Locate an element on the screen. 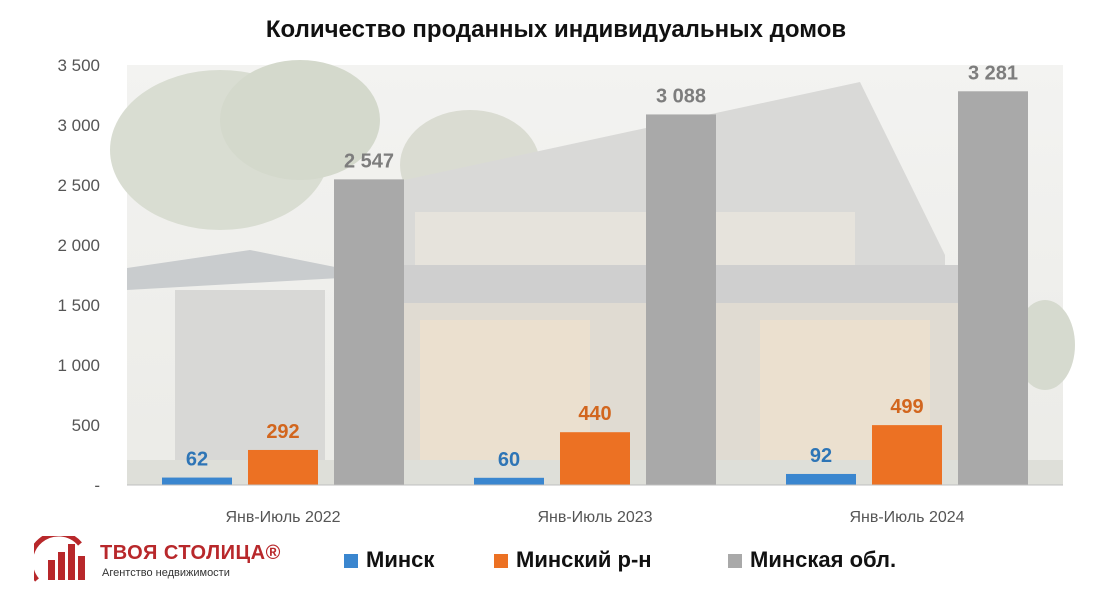  x-tick-label: Янв-Июль 2022 is located at coordinates (282, 517).